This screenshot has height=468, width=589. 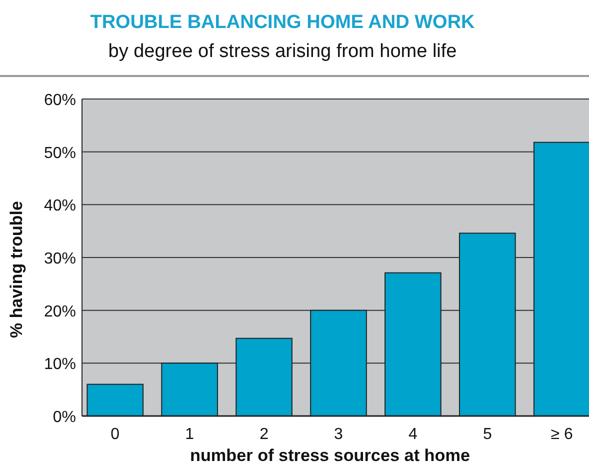 What do you see at coordinates (115, 434) in the screenshot?
I see `x-tick-label: 0` at bounding box center [115, 434].